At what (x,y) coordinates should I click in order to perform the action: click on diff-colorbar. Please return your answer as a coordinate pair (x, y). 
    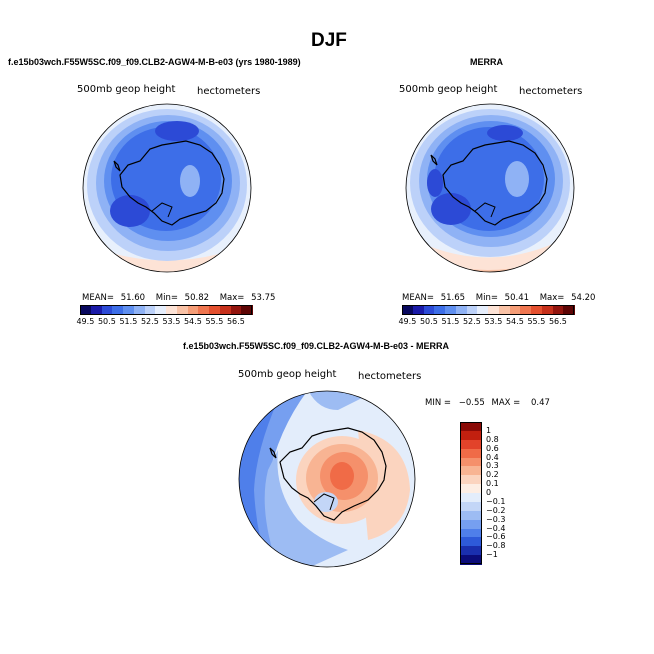
    Looking at the image, I should click on (471, 493).